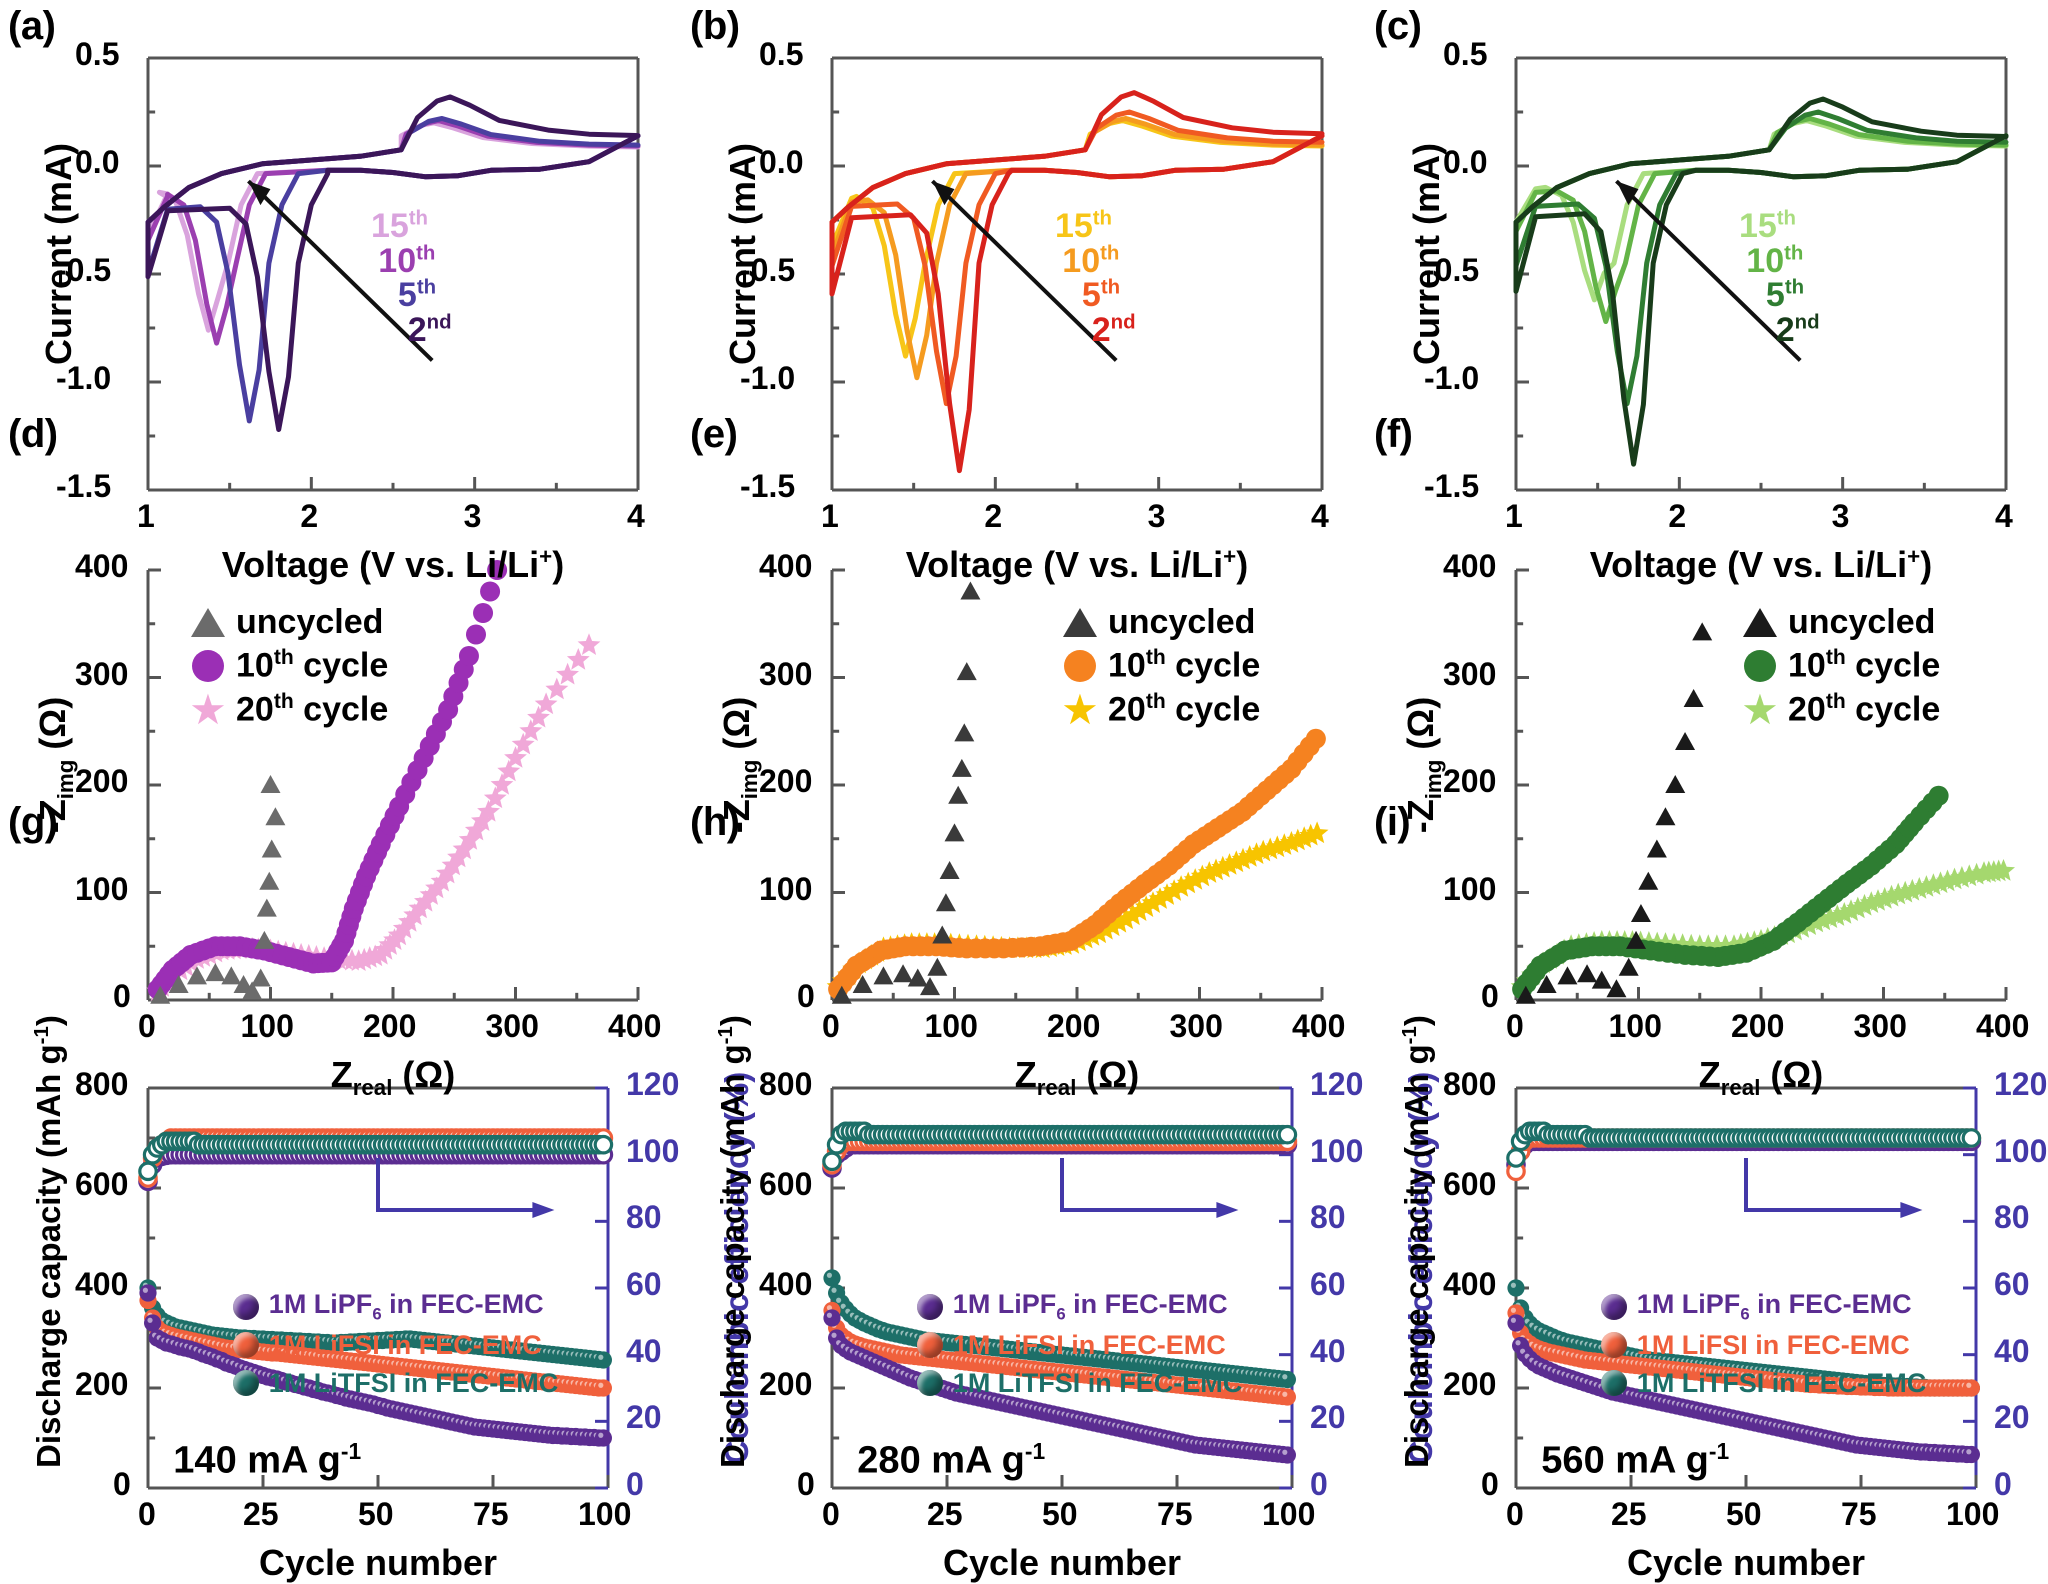  What do you see at coordinates (767, 486) in the screenshot?
I see `cv-ytick-4: -1.5` at bounding box center [767, 486].